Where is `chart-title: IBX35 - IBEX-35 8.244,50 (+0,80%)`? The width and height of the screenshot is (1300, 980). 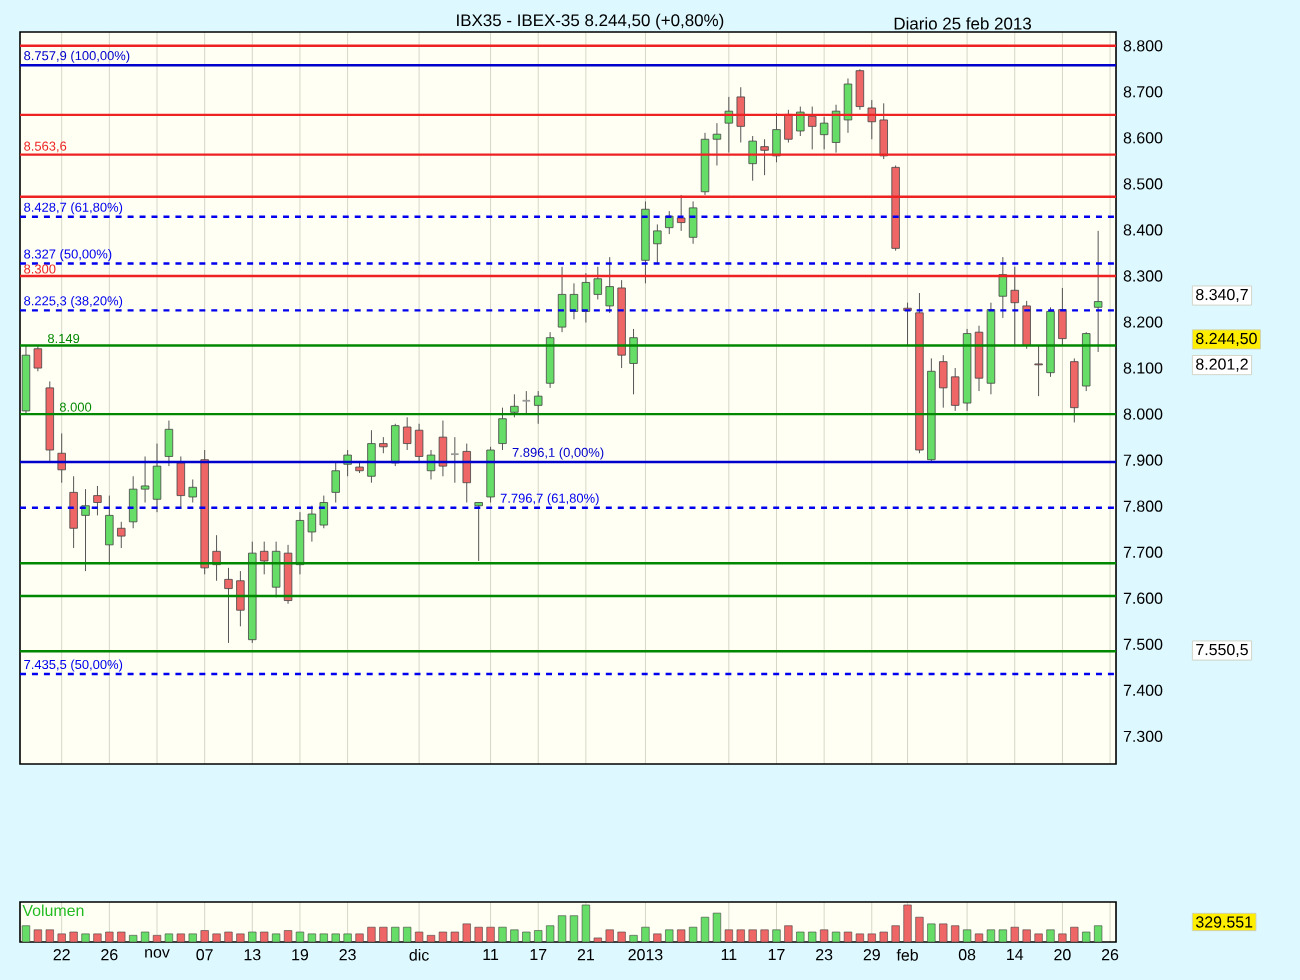 chart-title: IBX35 - IBEX-35 8.244,50 (+0,80%) is located at coordinates (590, 21).